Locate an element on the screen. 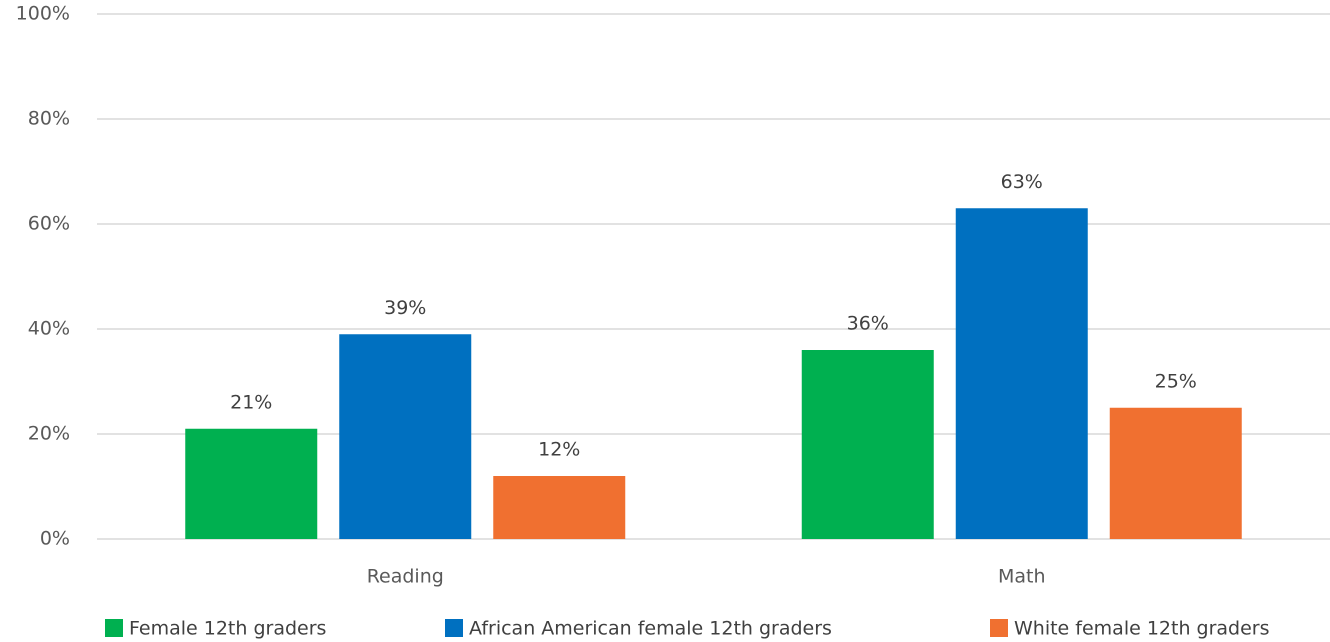 The image size is (1330, 642). y-tick-label: 0% is located at coordinates (55, 539).